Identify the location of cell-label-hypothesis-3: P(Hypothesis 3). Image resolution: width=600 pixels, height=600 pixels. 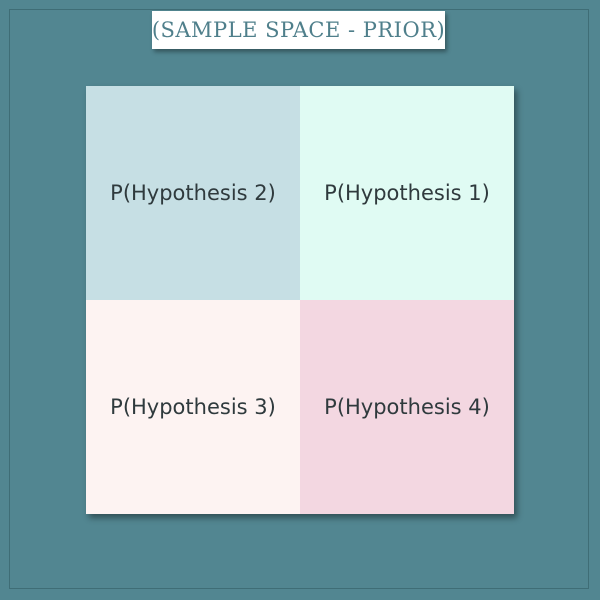
(193, 407).